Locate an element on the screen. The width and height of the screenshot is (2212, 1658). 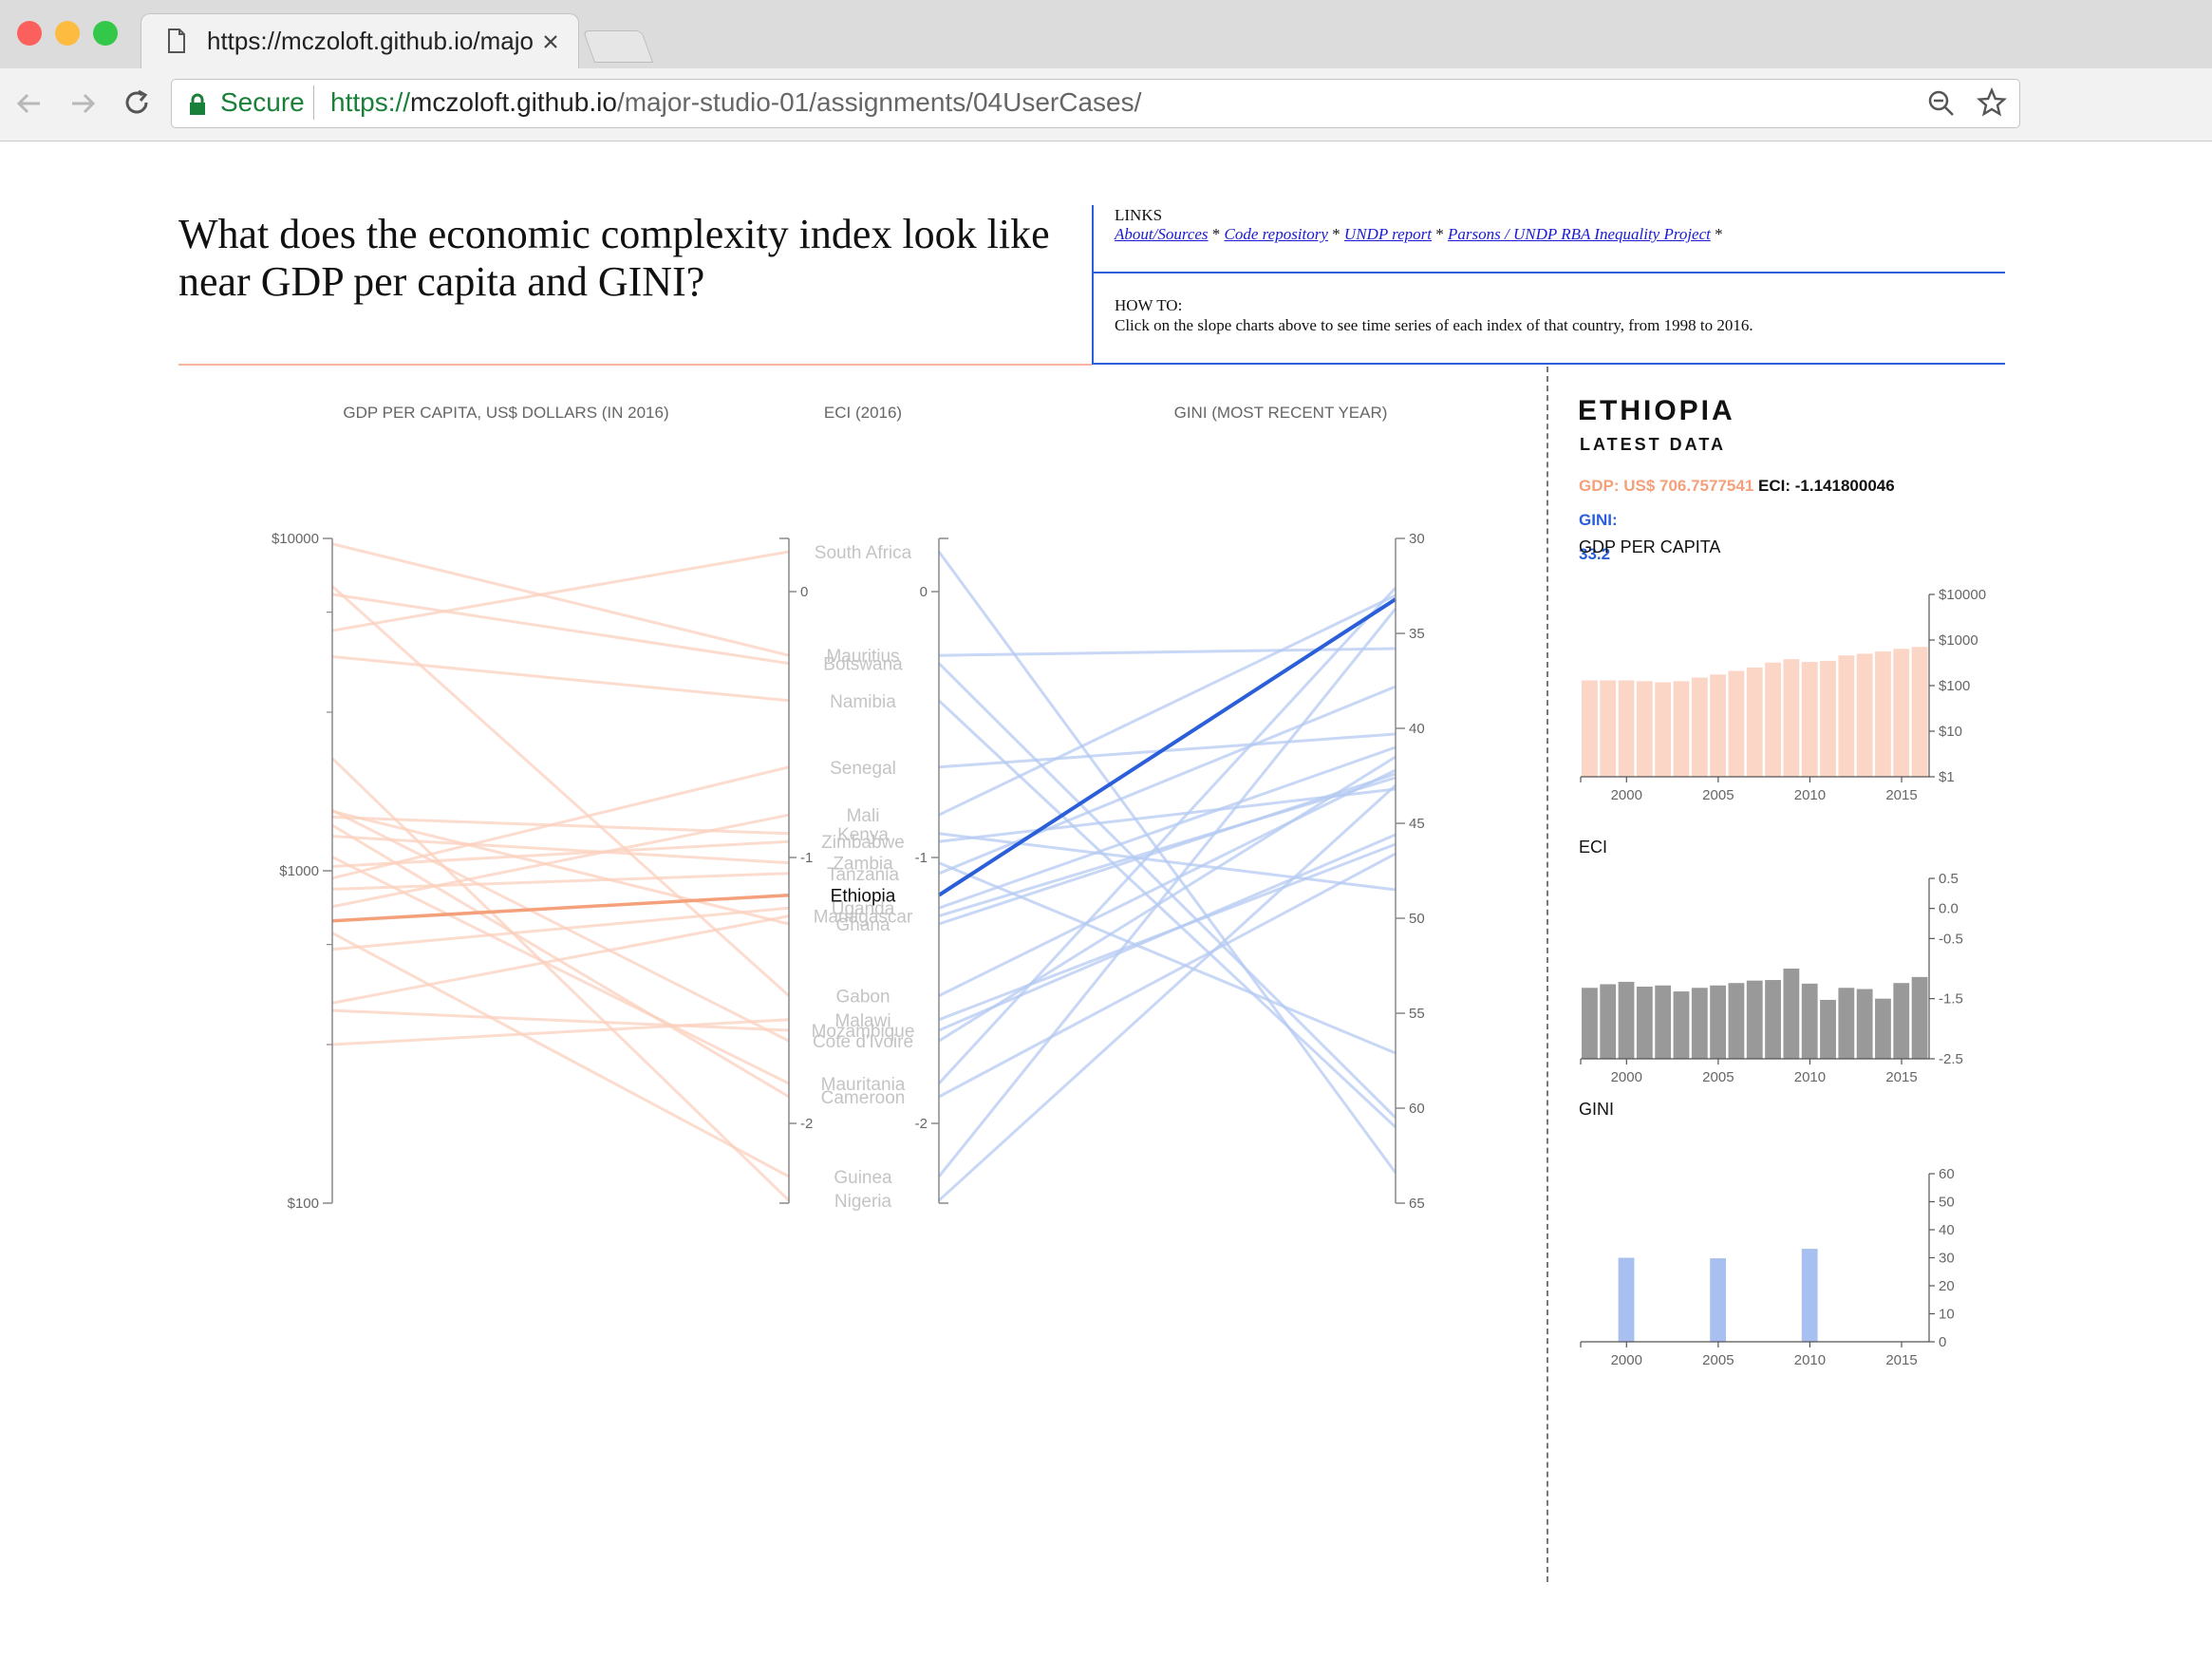
back-icon is located at coordinates (29, 103).